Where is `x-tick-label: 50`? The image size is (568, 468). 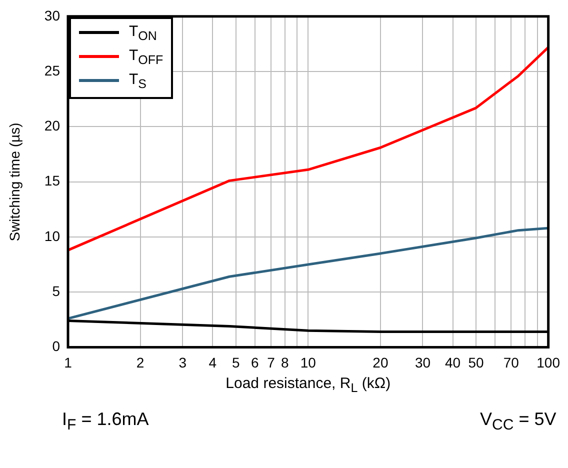 x-tick-label: 50 is located at coordinates (476, 362).